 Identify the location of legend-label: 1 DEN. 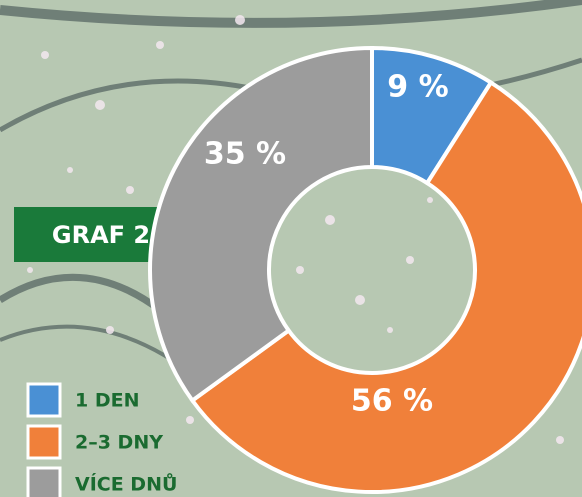
(107, 401).